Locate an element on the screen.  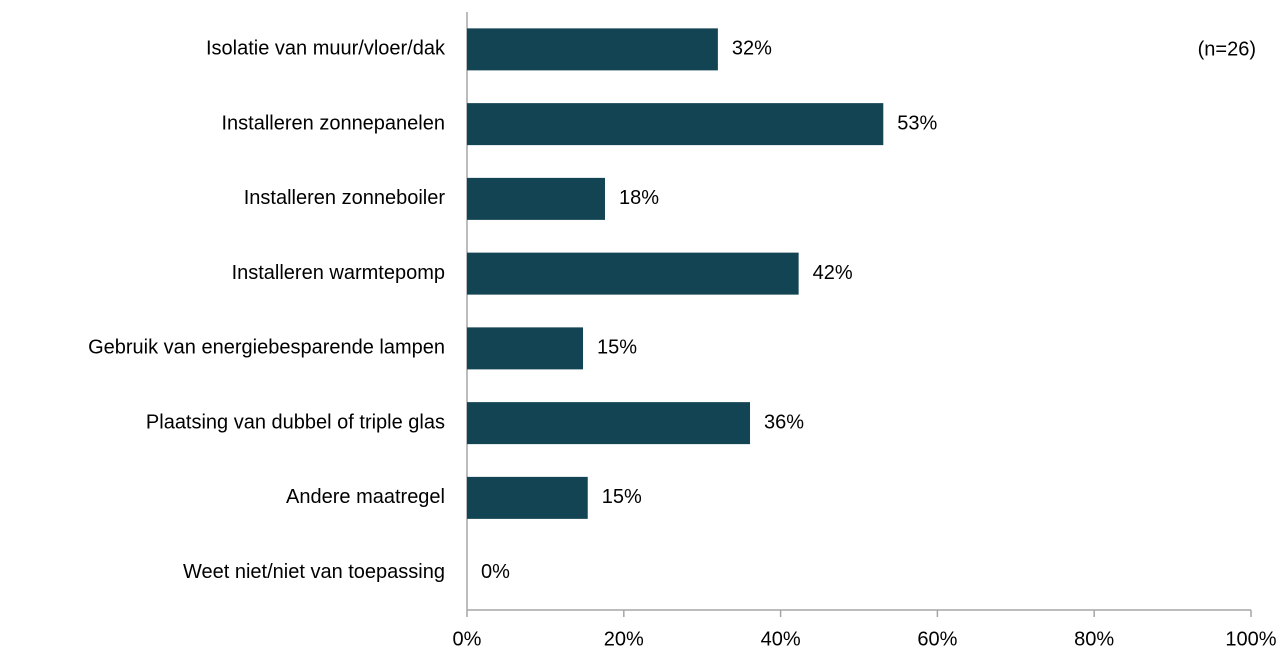
y-tick-label: Installeren warmtepomp is located at coordinates (338, 273).